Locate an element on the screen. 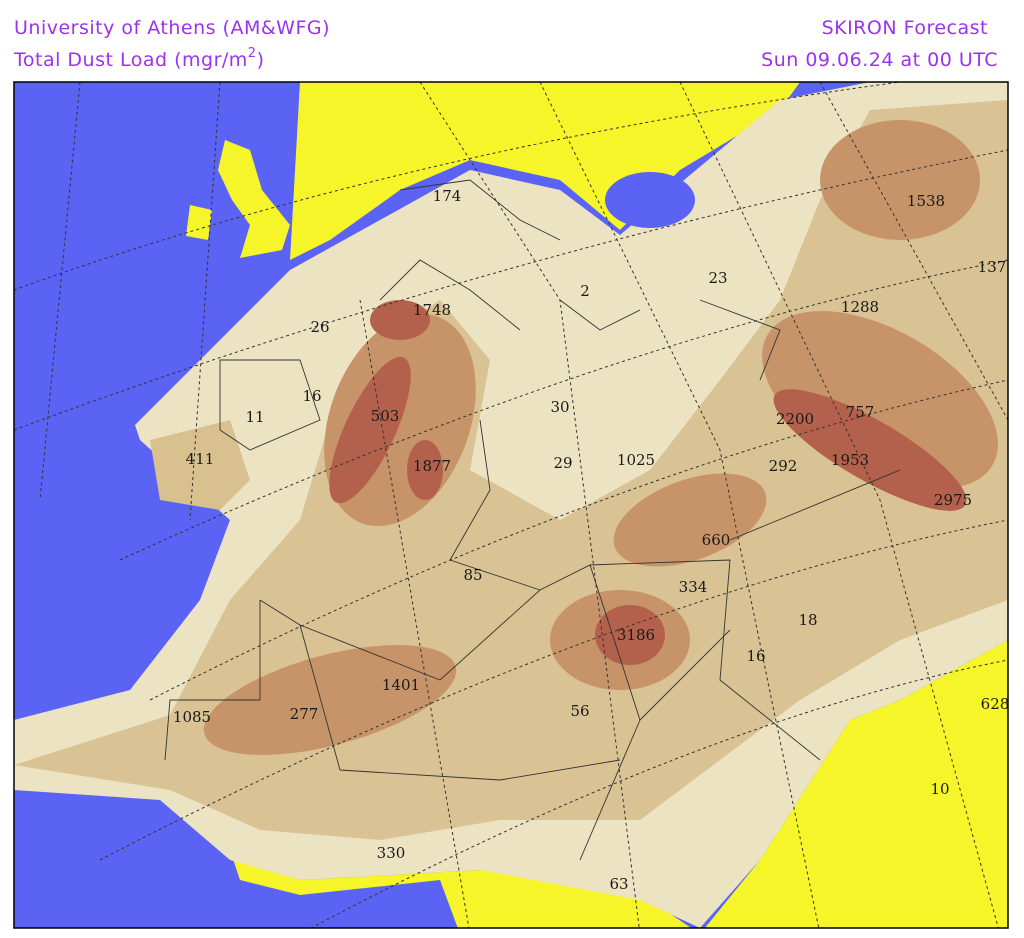  dust-value-label: 85 is located at coordinates (472, 575).